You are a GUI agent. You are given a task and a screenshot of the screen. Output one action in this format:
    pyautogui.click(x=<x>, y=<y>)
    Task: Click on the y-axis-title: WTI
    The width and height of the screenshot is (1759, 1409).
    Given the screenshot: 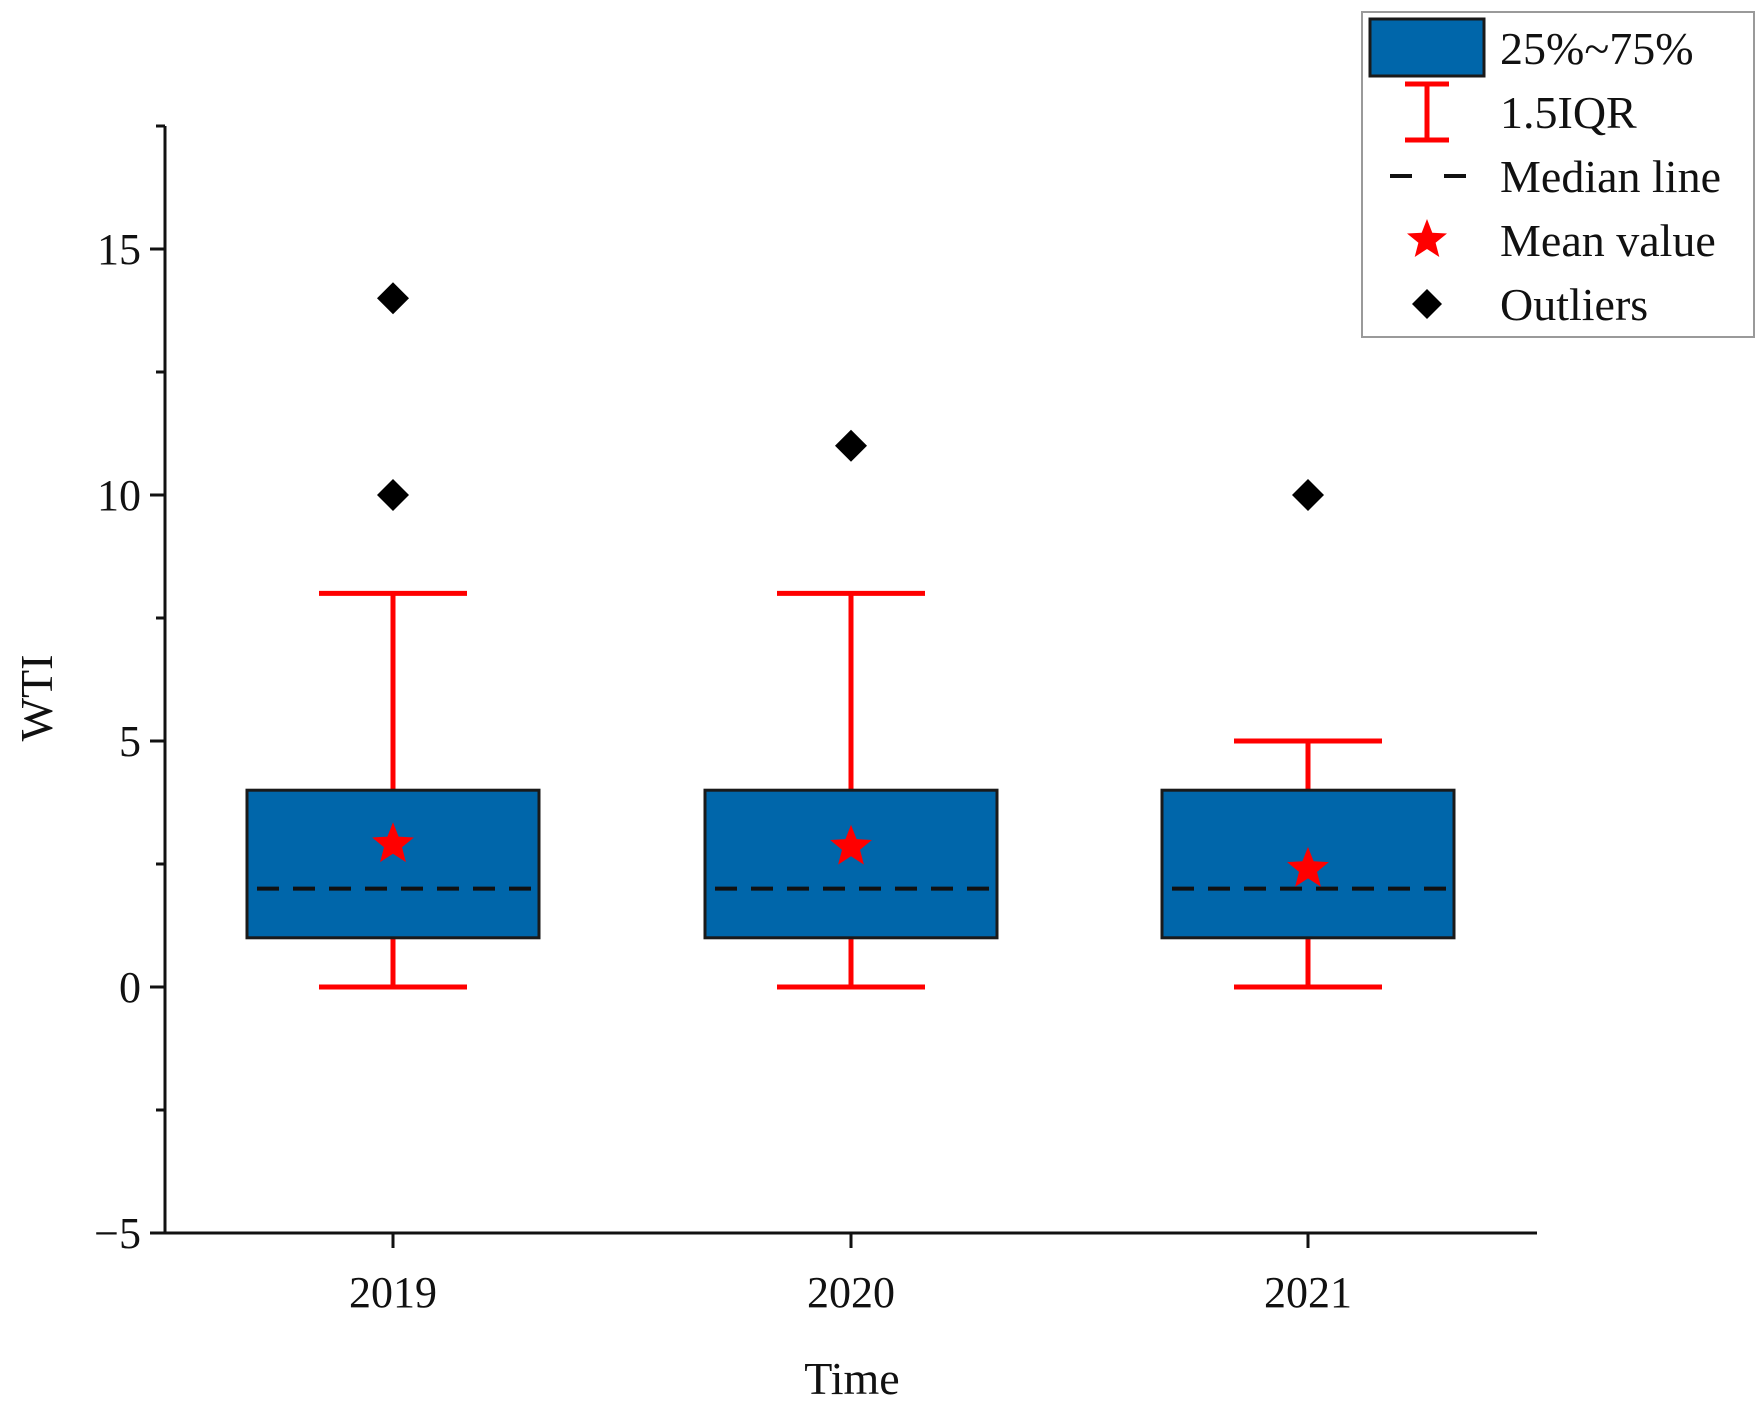 What is the action you would take?
    pyautogui.click(x=36, y=698)
    